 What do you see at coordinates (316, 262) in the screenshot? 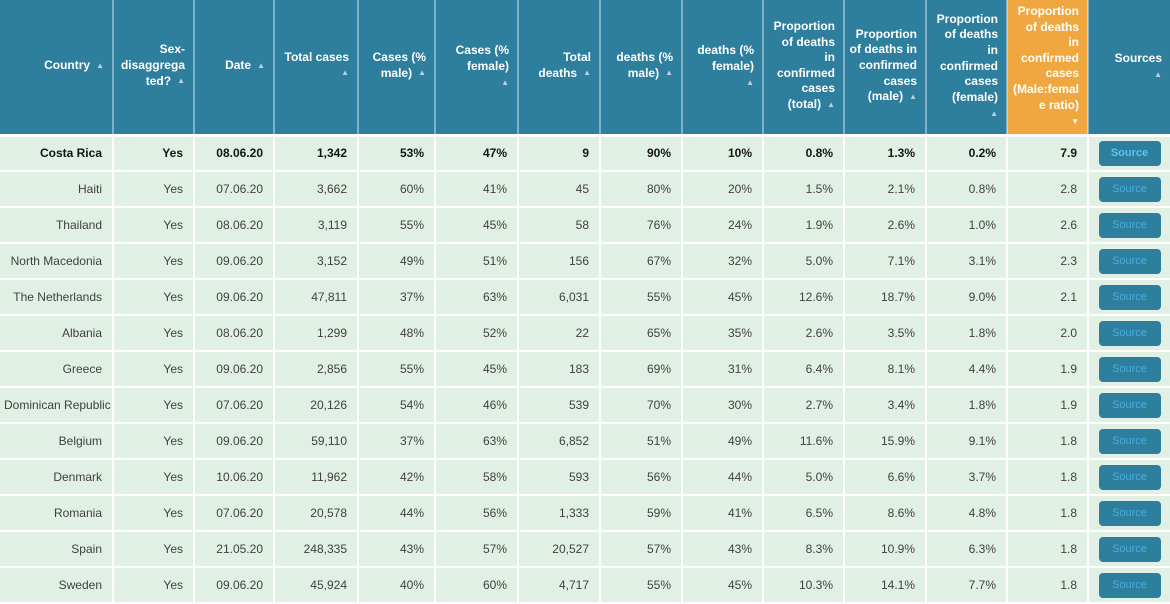
I see `cell-total-cases: 3,152` at bounding box center [316, 262].